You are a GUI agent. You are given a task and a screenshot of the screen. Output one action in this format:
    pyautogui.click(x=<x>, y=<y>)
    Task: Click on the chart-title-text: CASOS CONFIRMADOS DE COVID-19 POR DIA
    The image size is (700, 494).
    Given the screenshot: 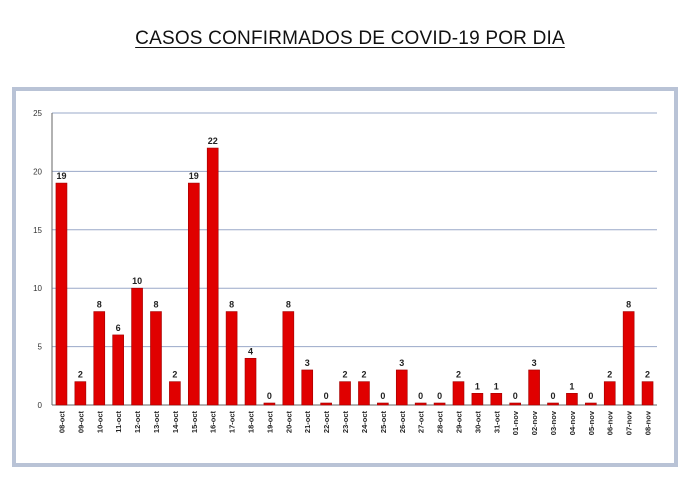 What is the action you would take?
    pyautogui.click(x=350, y=38)
    